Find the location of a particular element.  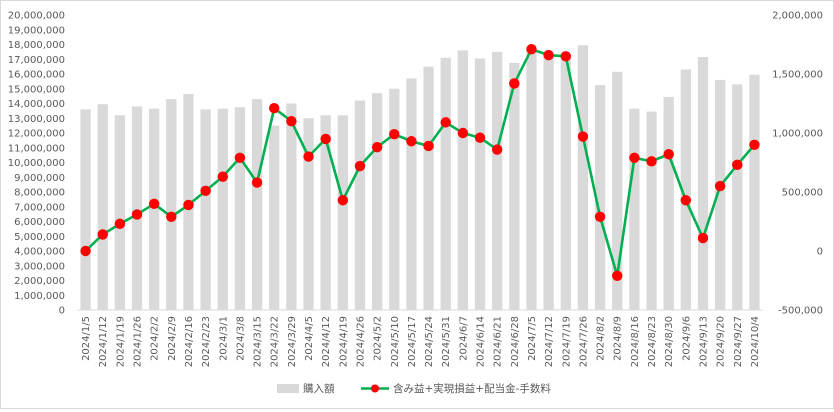

left-axis-tick-label: 18,000,000 is located at coordinates (36, 45).